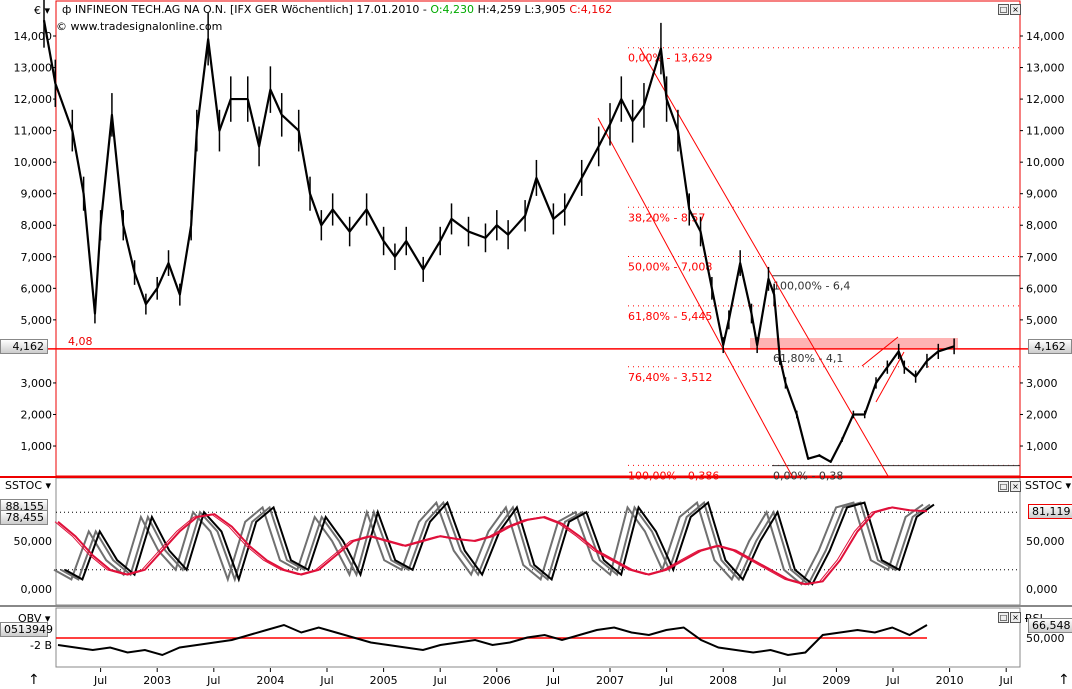 This screenshot has width=1072, height=689. I want to click on stoch-tick-left: 50,000, so click(33, 541).